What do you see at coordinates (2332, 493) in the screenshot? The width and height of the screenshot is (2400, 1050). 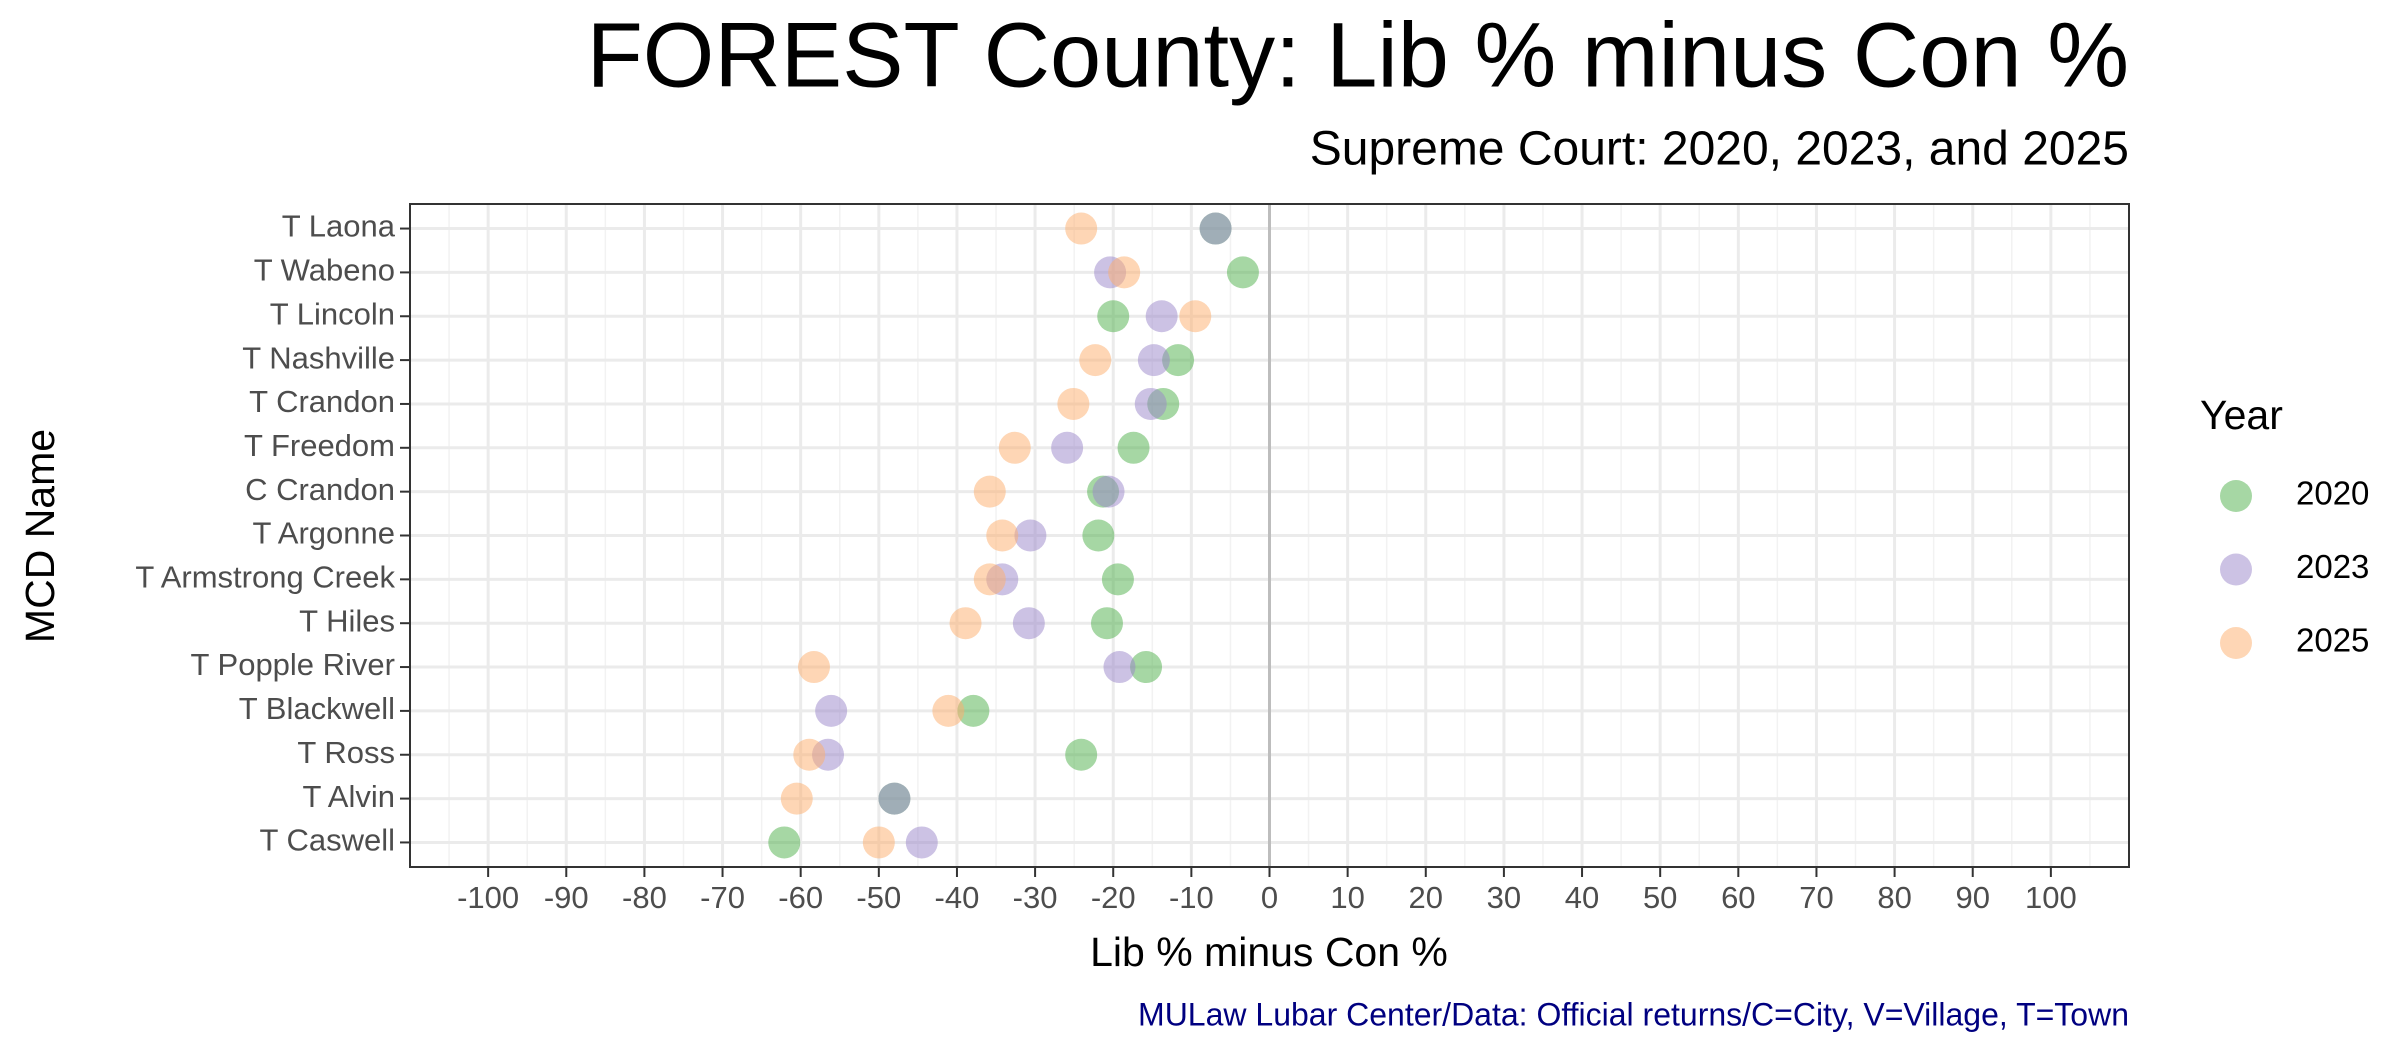 I see `legend-label: 2020` at bounding box center [2332, 493].